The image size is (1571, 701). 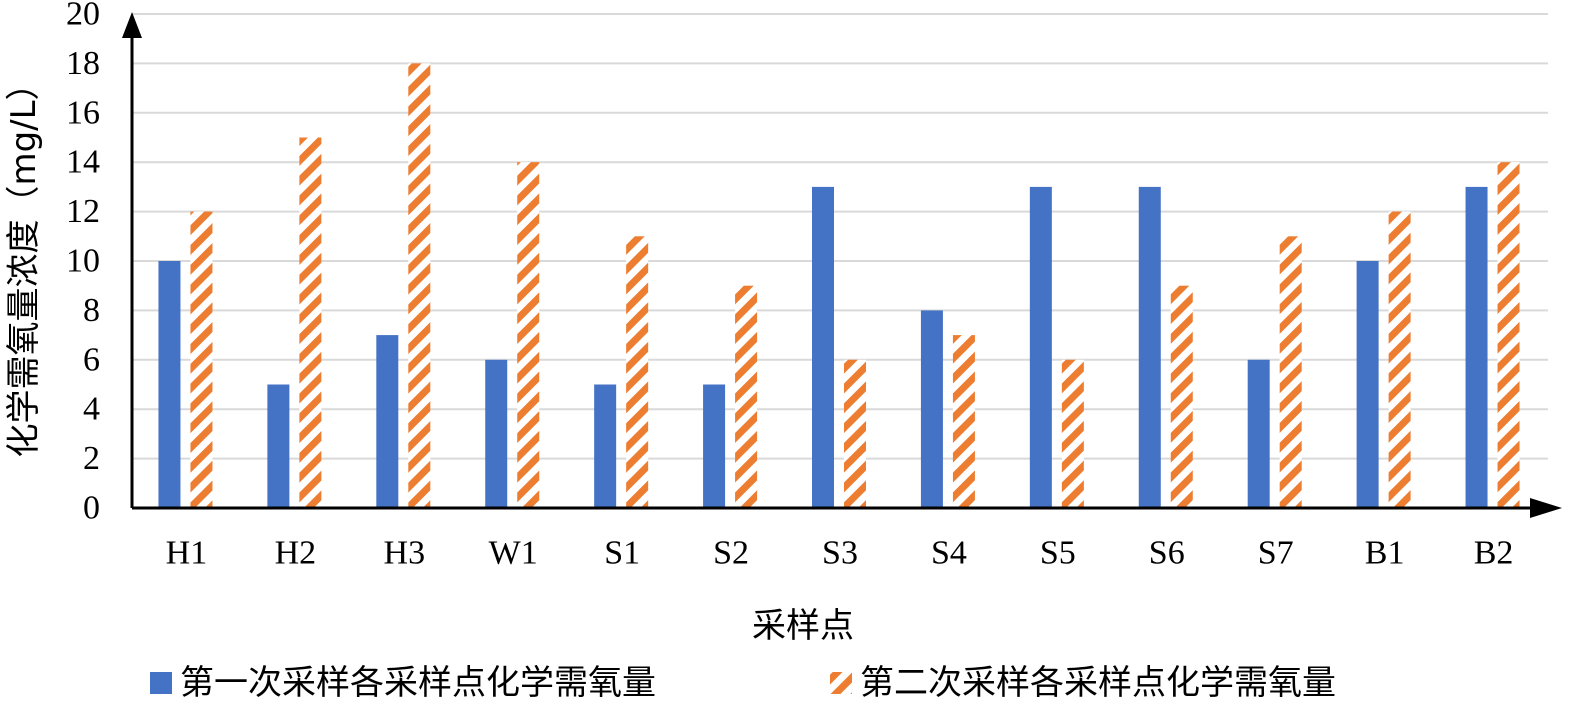 What do you see at coordinates (91, 508) in the screenshot?
I see `y-tick-label: 0` at bounding box center [91, 508].